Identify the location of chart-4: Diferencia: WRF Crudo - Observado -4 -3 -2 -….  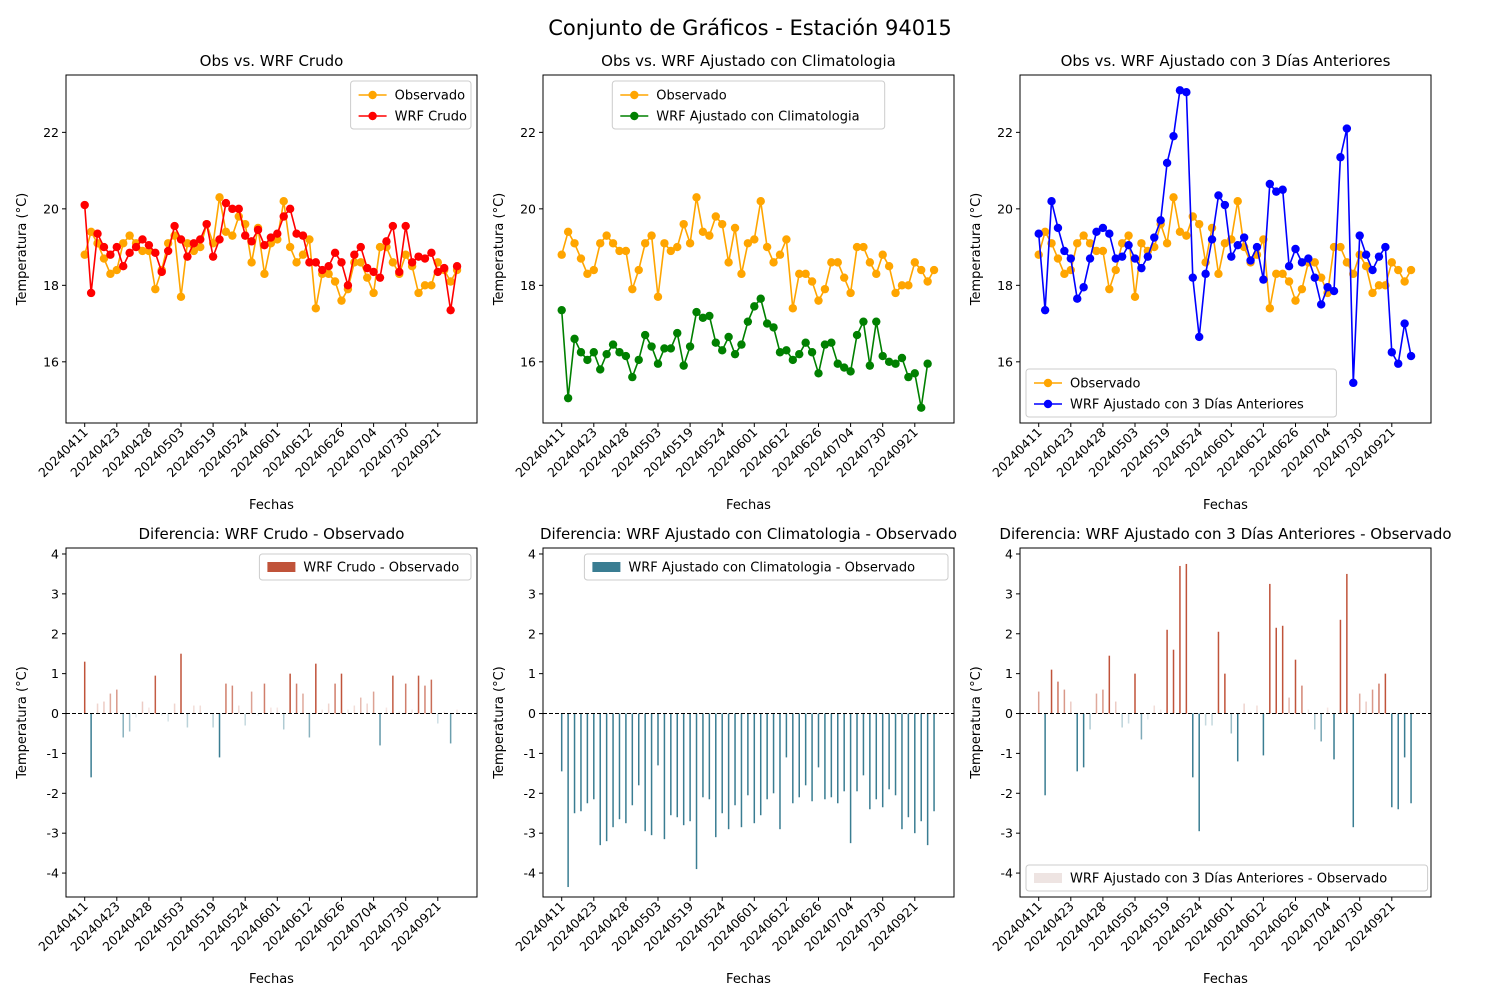
(246, 756).